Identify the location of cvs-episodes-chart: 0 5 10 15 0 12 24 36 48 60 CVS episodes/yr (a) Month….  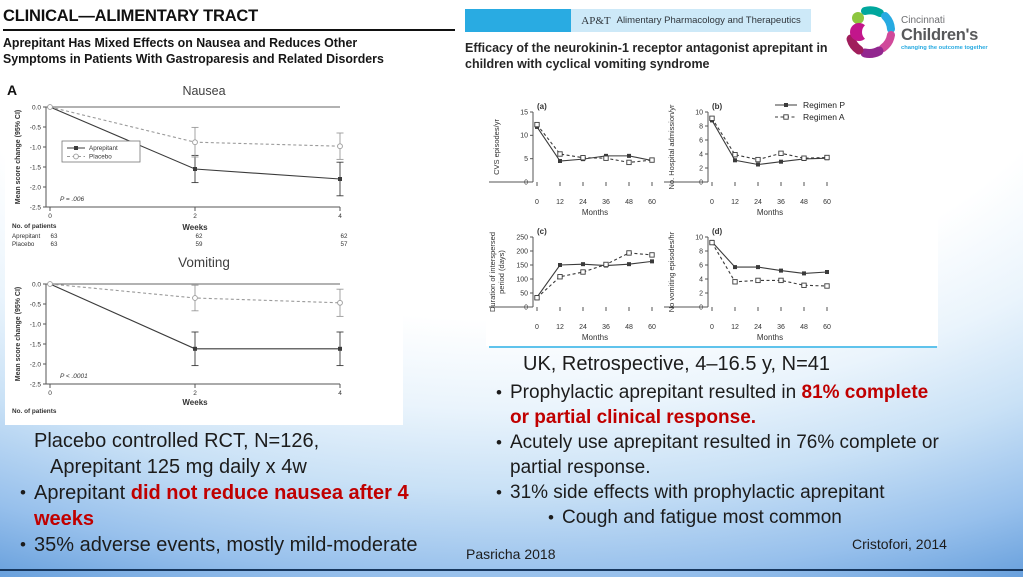
(595, 157).